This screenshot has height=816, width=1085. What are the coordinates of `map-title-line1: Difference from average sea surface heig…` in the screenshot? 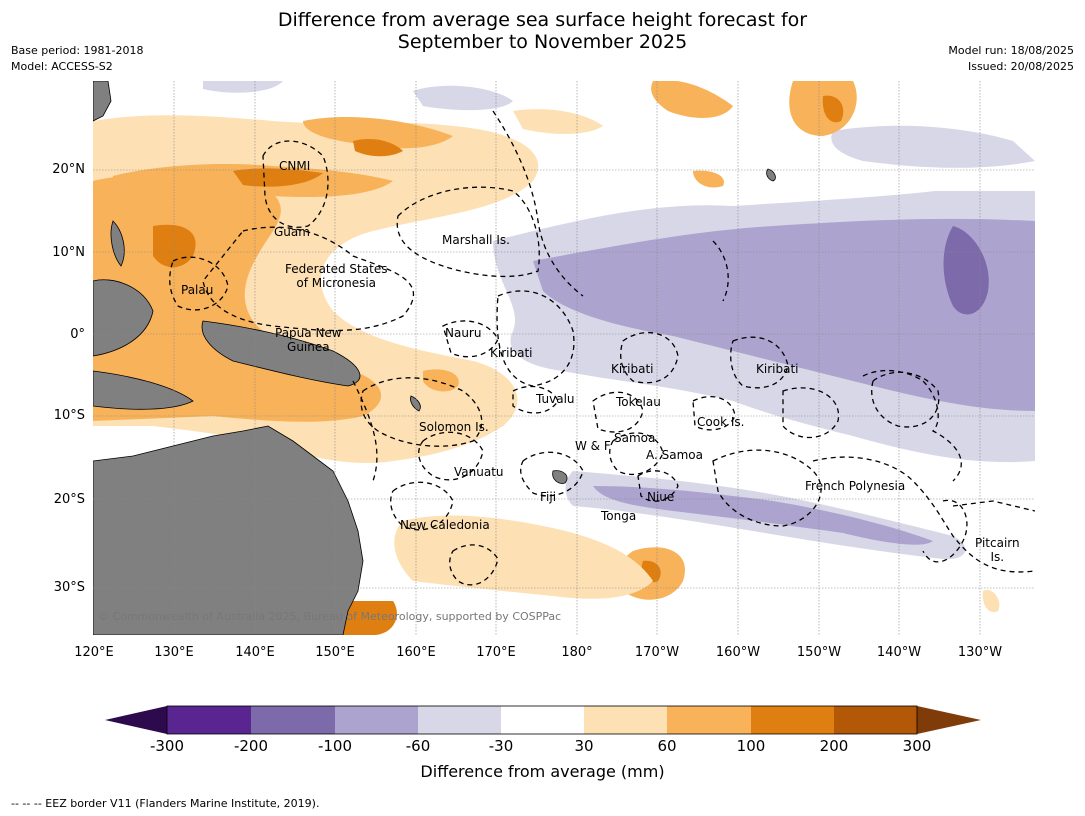 It's located at (542, 20).